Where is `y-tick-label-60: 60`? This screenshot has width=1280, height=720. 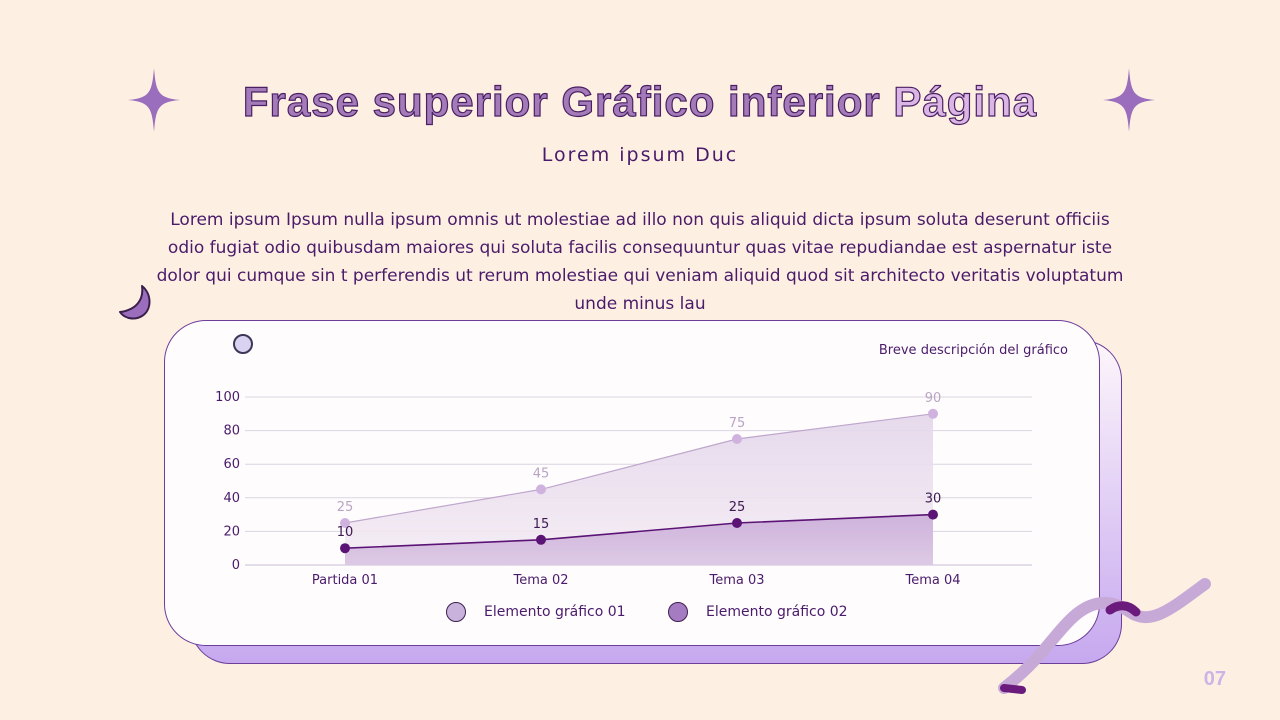
y-tick-label-60: 60 is located at coordinates (231, 464).